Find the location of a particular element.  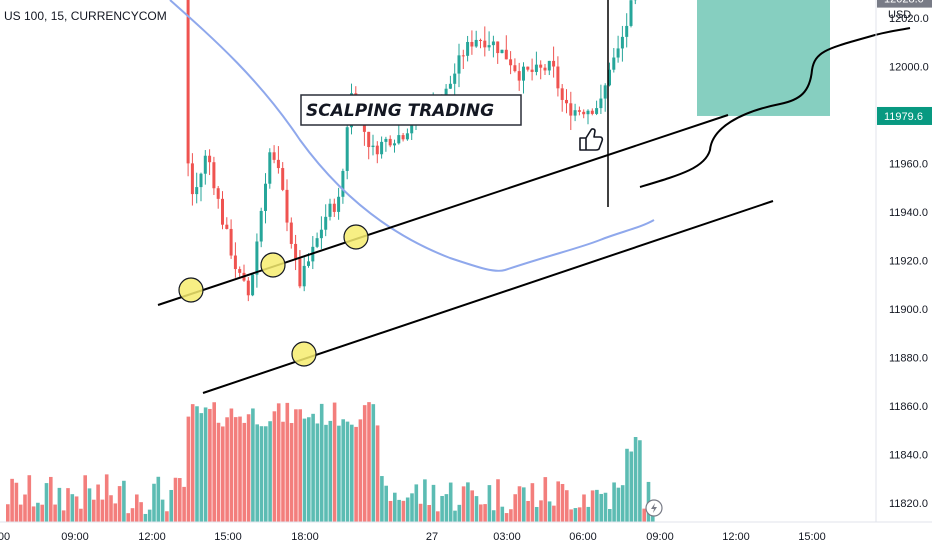

x-tick-label: 03:00 is located at coordinates (507, 537).